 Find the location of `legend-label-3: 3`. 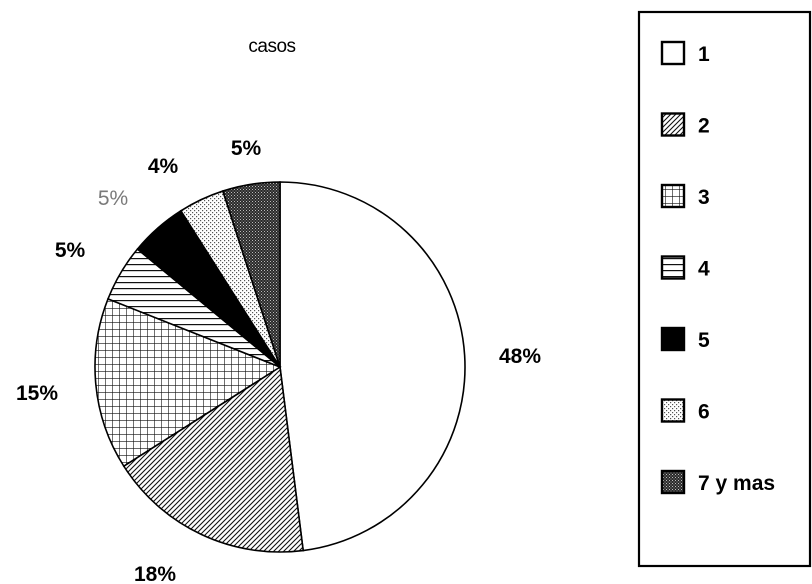

legend-label-3: 3 is located at coordinates (704, 197).